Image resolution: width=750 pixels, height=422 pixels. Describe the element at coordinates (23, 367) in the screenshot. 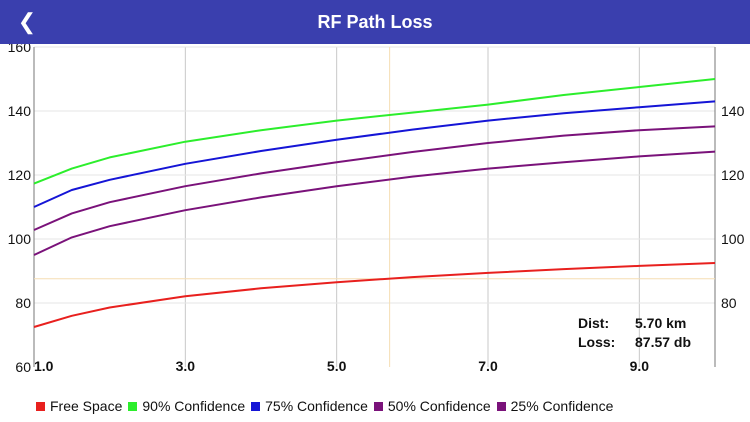

I see `y-tick-label-left: 60` at that location.